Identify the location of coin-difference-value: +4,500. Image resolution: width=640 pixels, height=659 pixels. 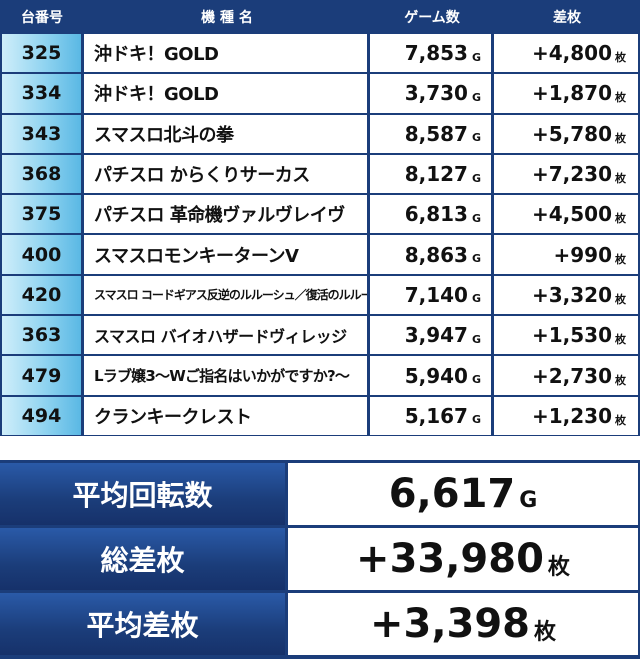
(571, 214).